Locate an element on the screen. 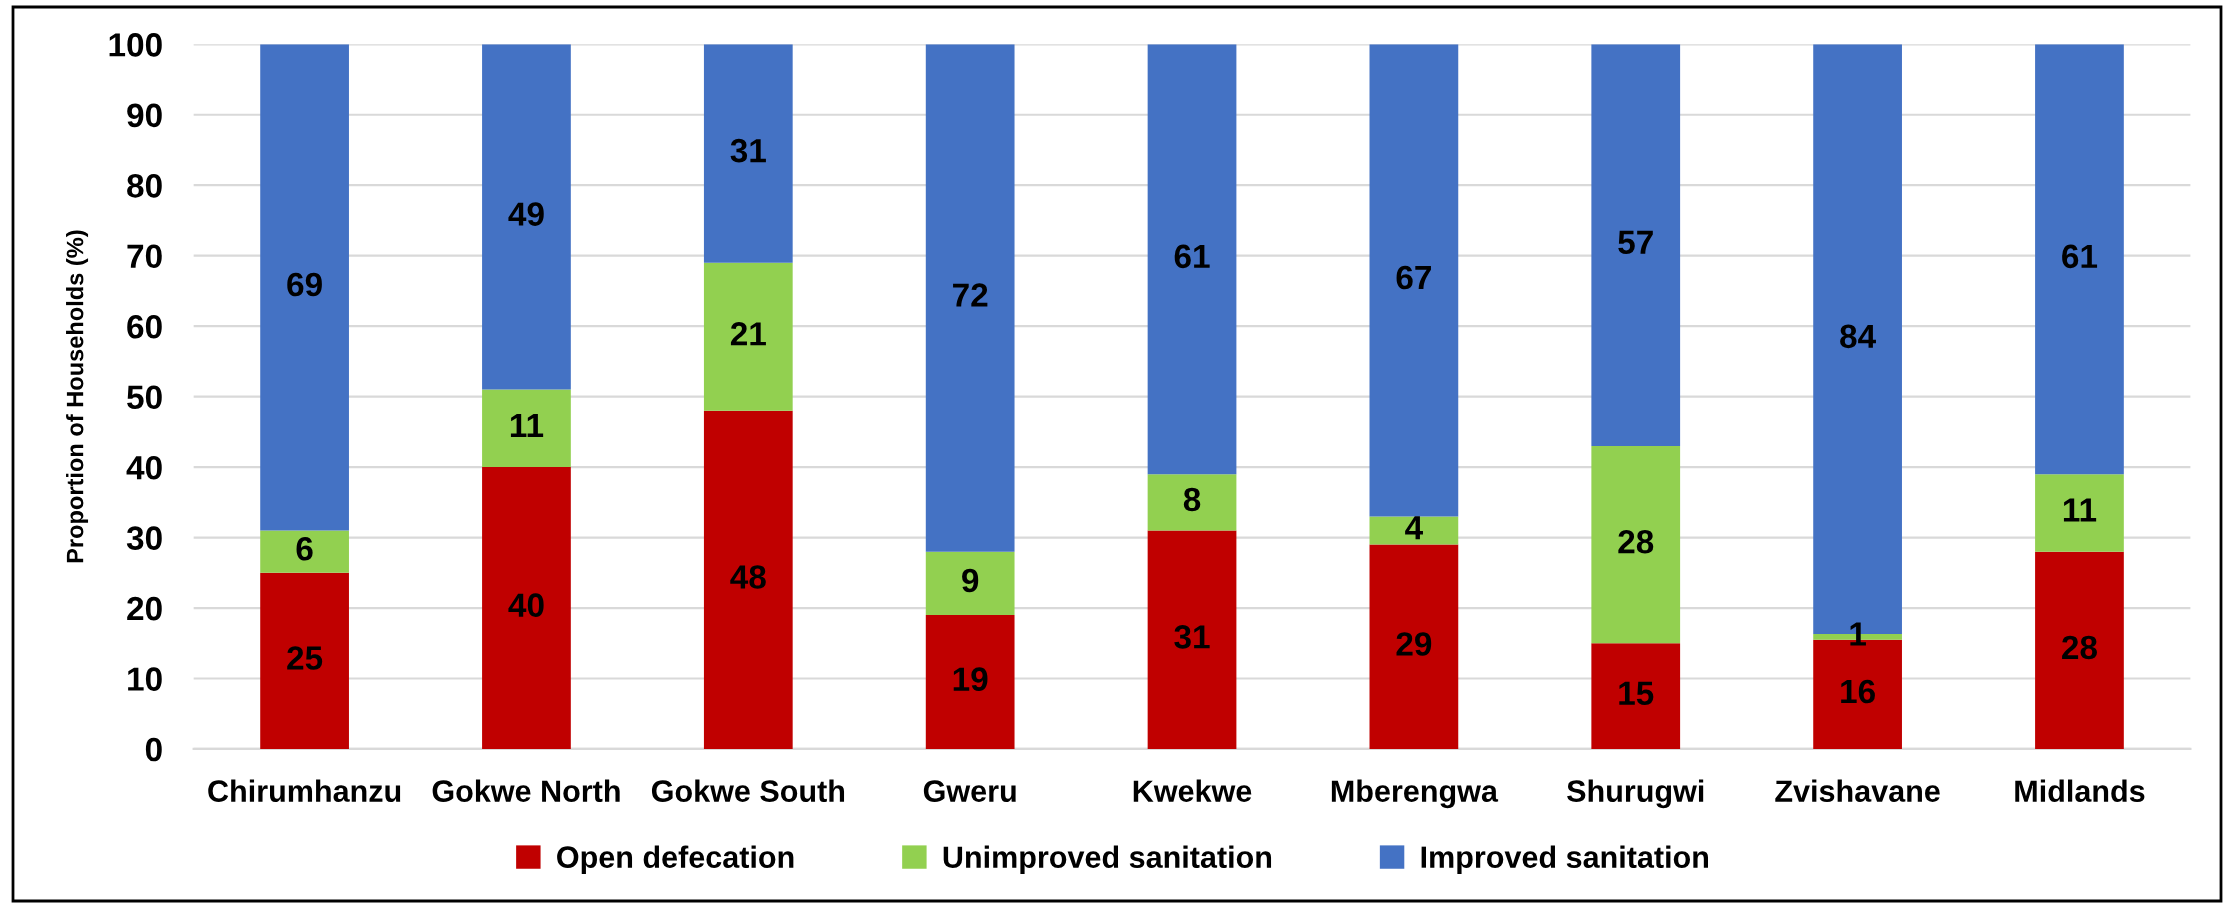 This screenshot has width=2226, height=904. x-tick-label: Mberengwa is located at coordinates (1415, 794).